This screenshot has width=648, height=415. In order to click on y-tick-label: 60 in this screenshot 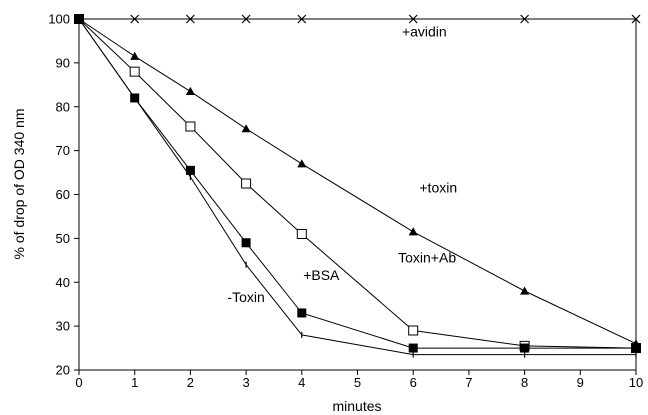, I will do `click(63, 194)`.